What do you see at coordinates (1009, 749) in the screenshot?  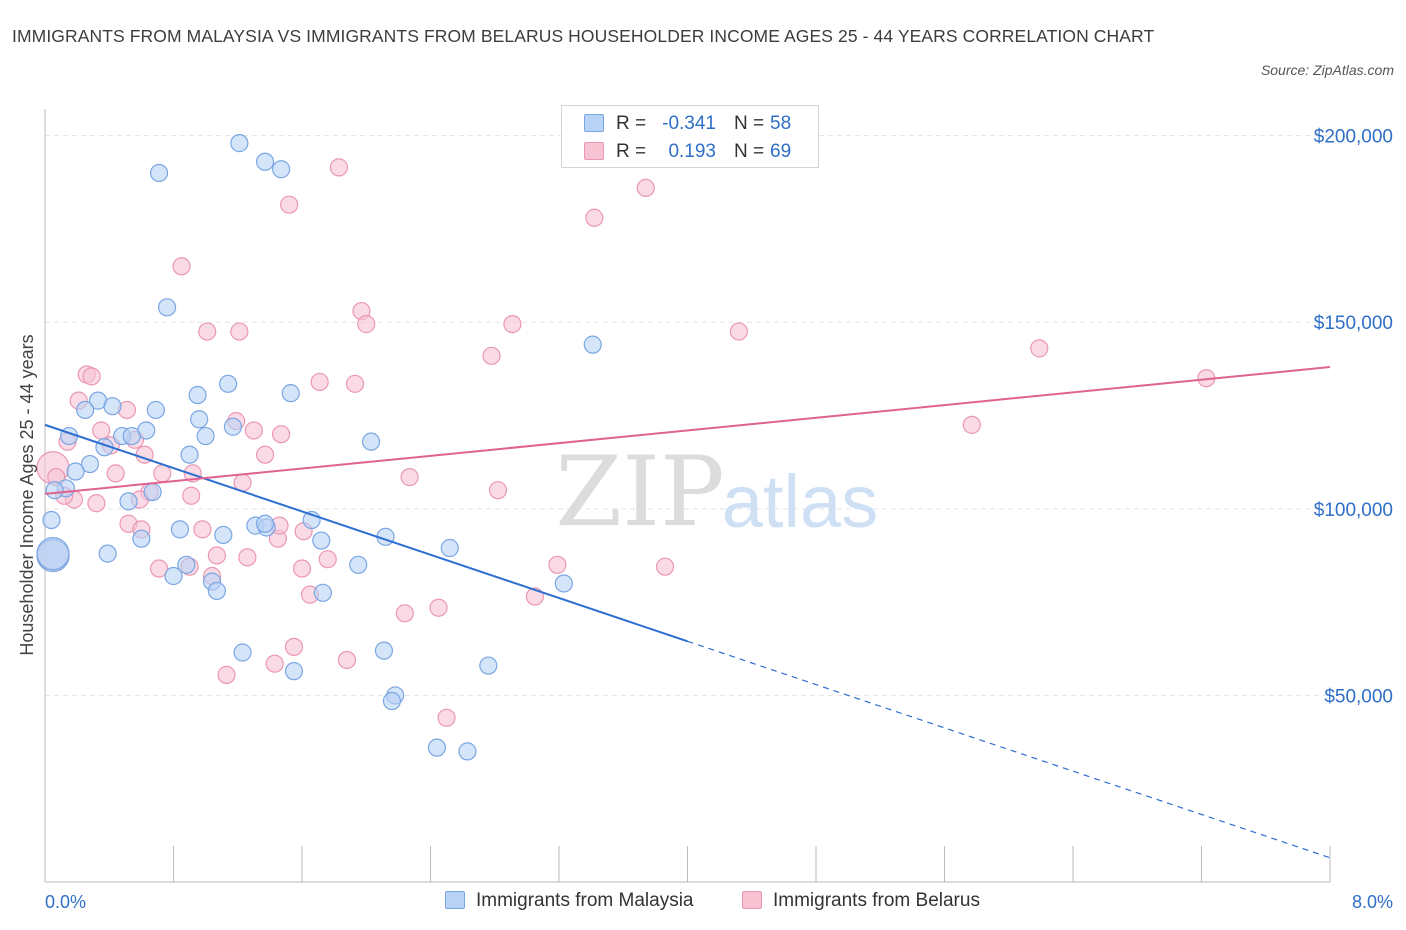 I see `malaysia-trend-extension` at bounding box center [1009, 749].